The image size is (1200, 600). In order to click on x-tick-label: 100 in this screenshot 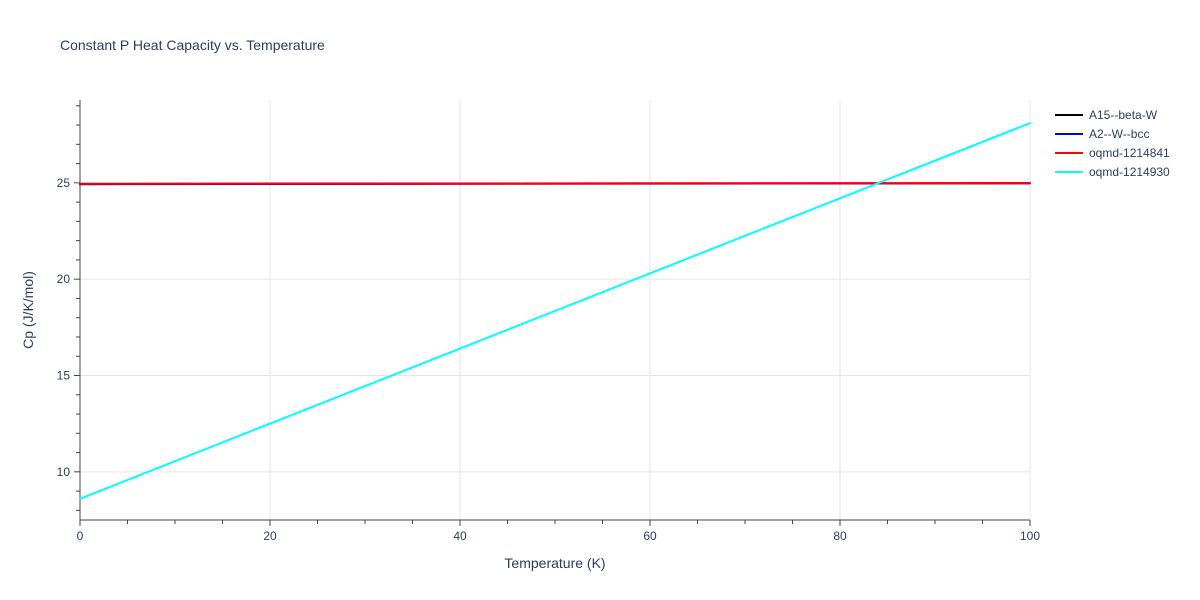, I will do `click(1030, 536)`.